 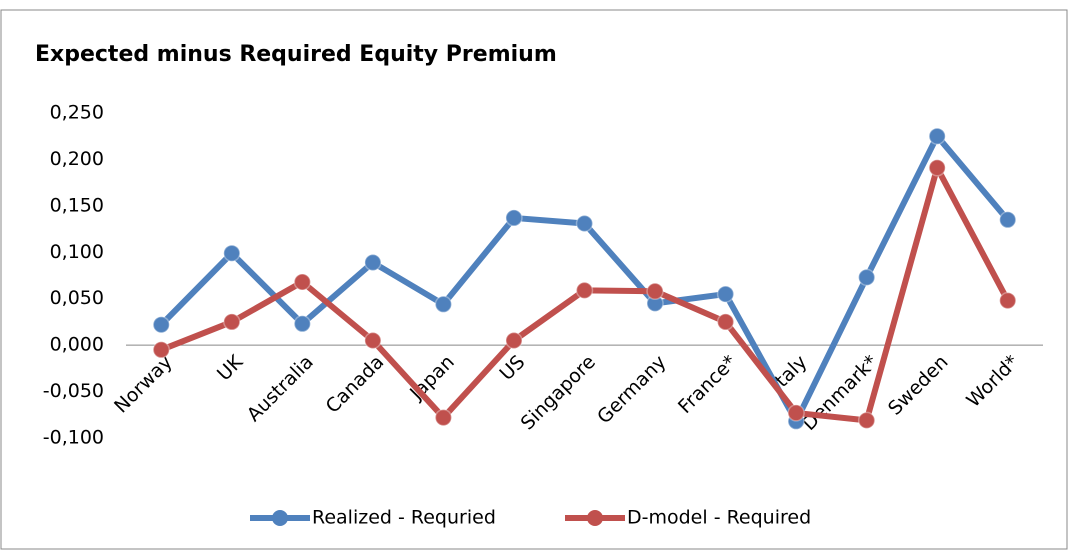 What do you see at coordinates (719, 518) in the screenshot?
I see `legend-label: D-model - Required` at bounding box center [719, 518].